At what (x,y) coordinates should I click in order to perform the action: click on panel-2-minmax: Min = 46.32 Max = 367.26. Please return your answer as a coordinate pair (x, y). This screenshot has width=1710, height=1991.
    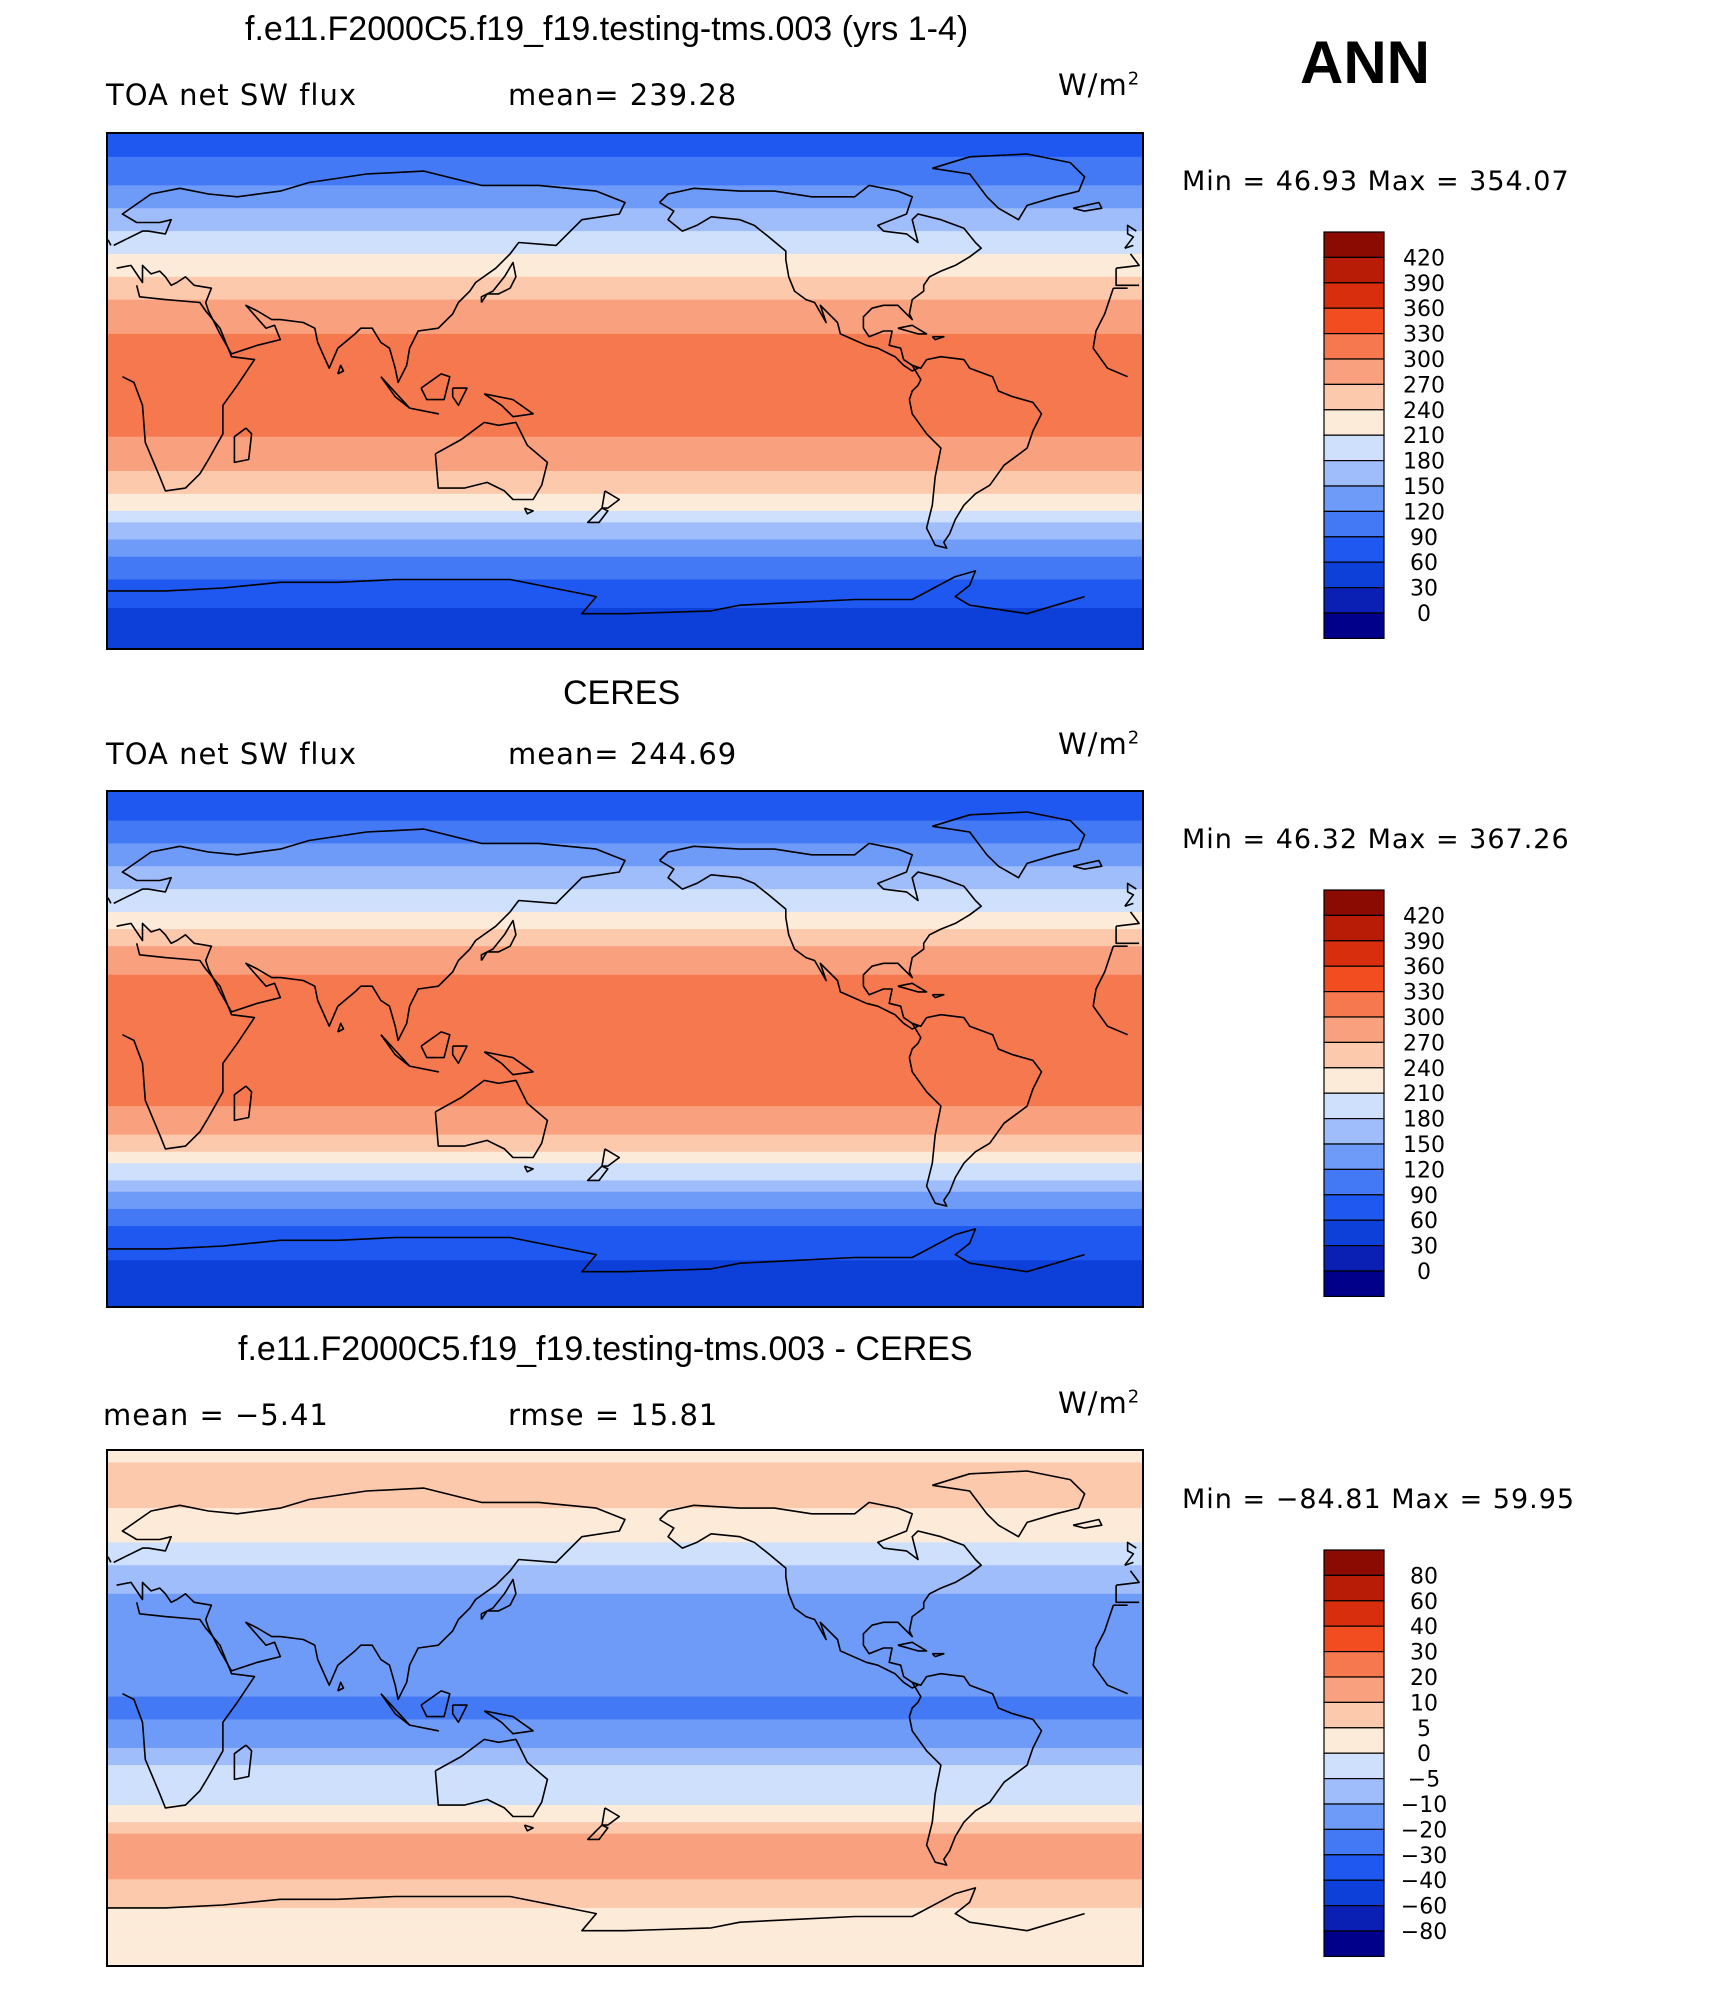
    Looking at the image, I should click on (1376, 839).